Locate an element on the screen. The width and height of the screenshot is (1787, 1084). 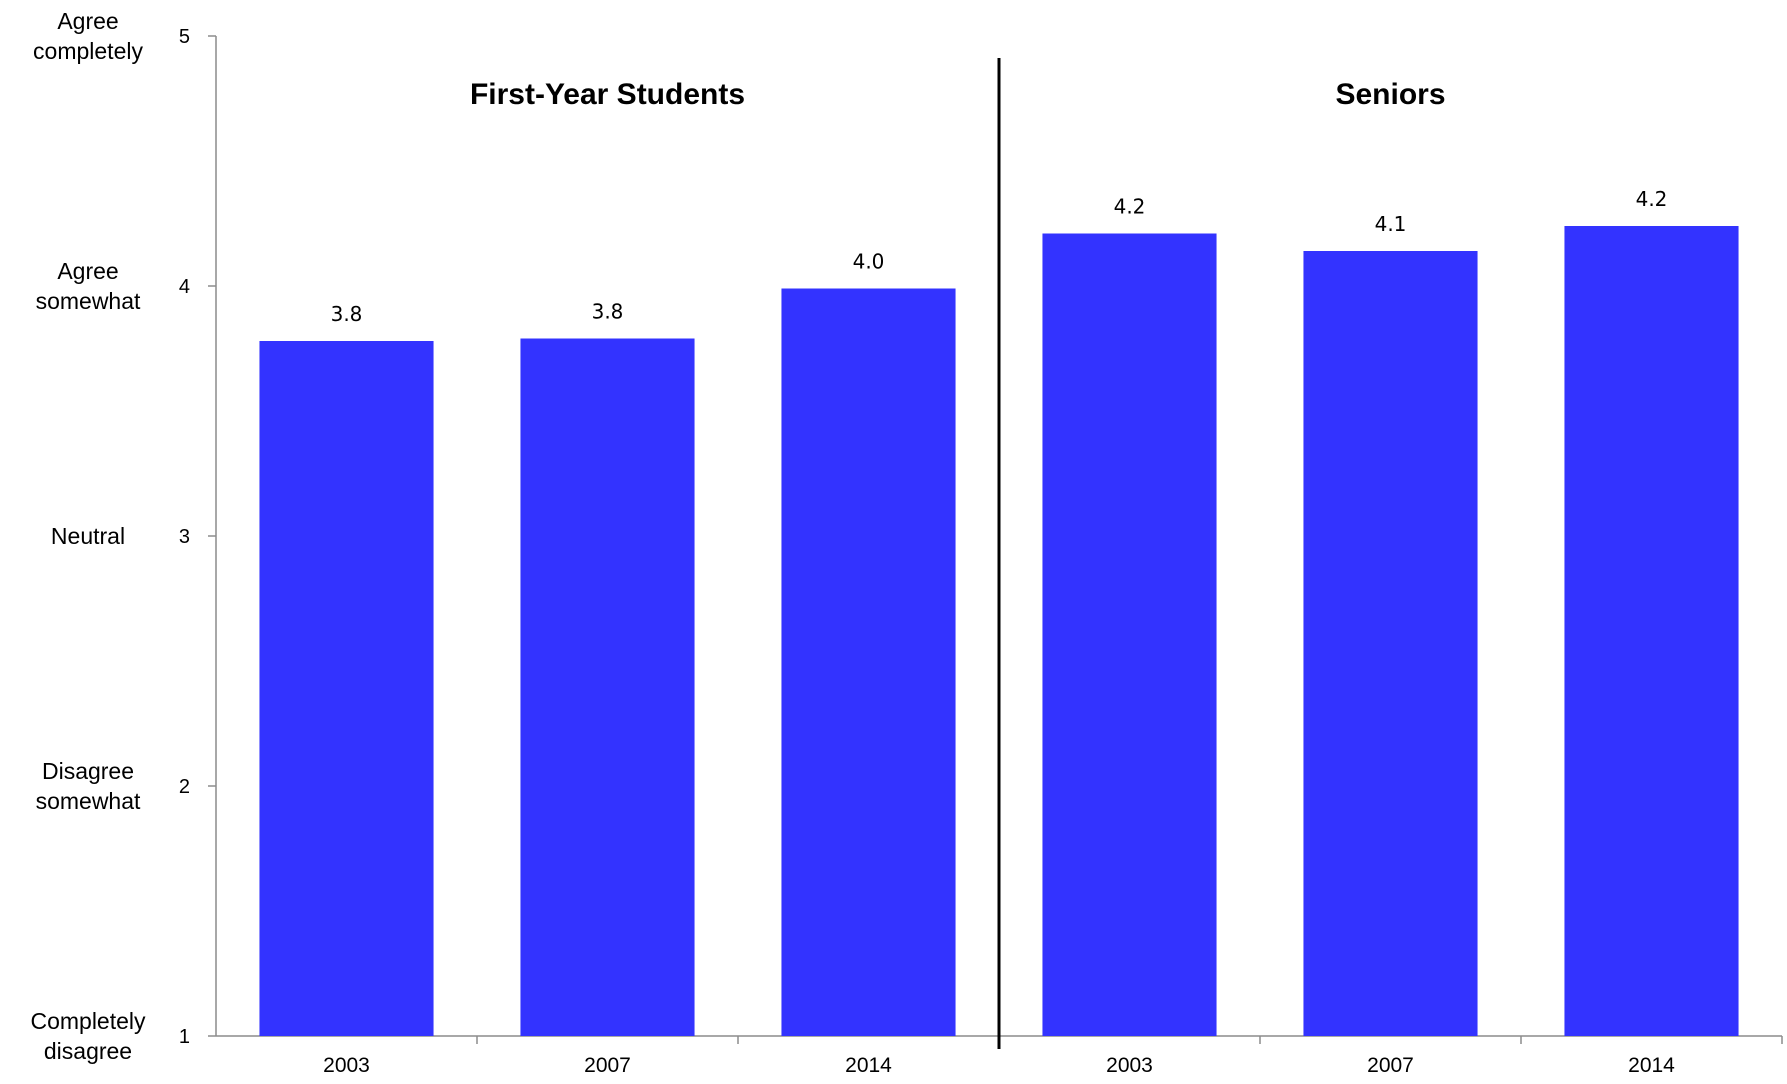
scale-label: Agree completely is located at coordinates (88, 36).